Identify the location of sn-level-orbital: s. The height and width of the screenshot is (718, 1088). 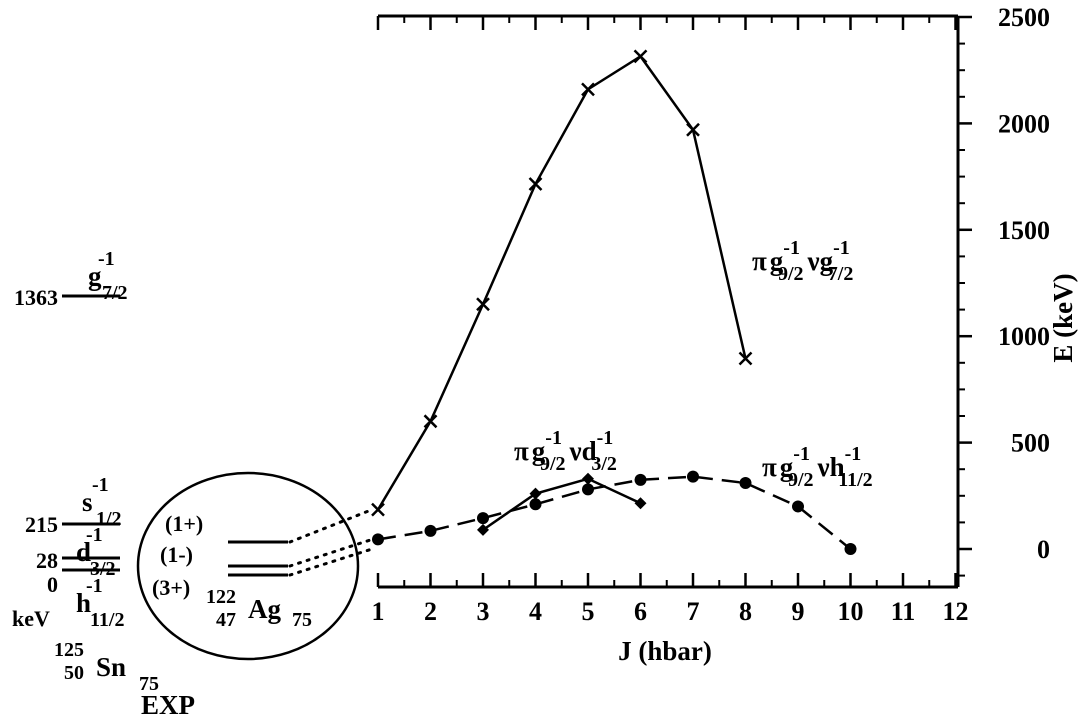
(87, 502).